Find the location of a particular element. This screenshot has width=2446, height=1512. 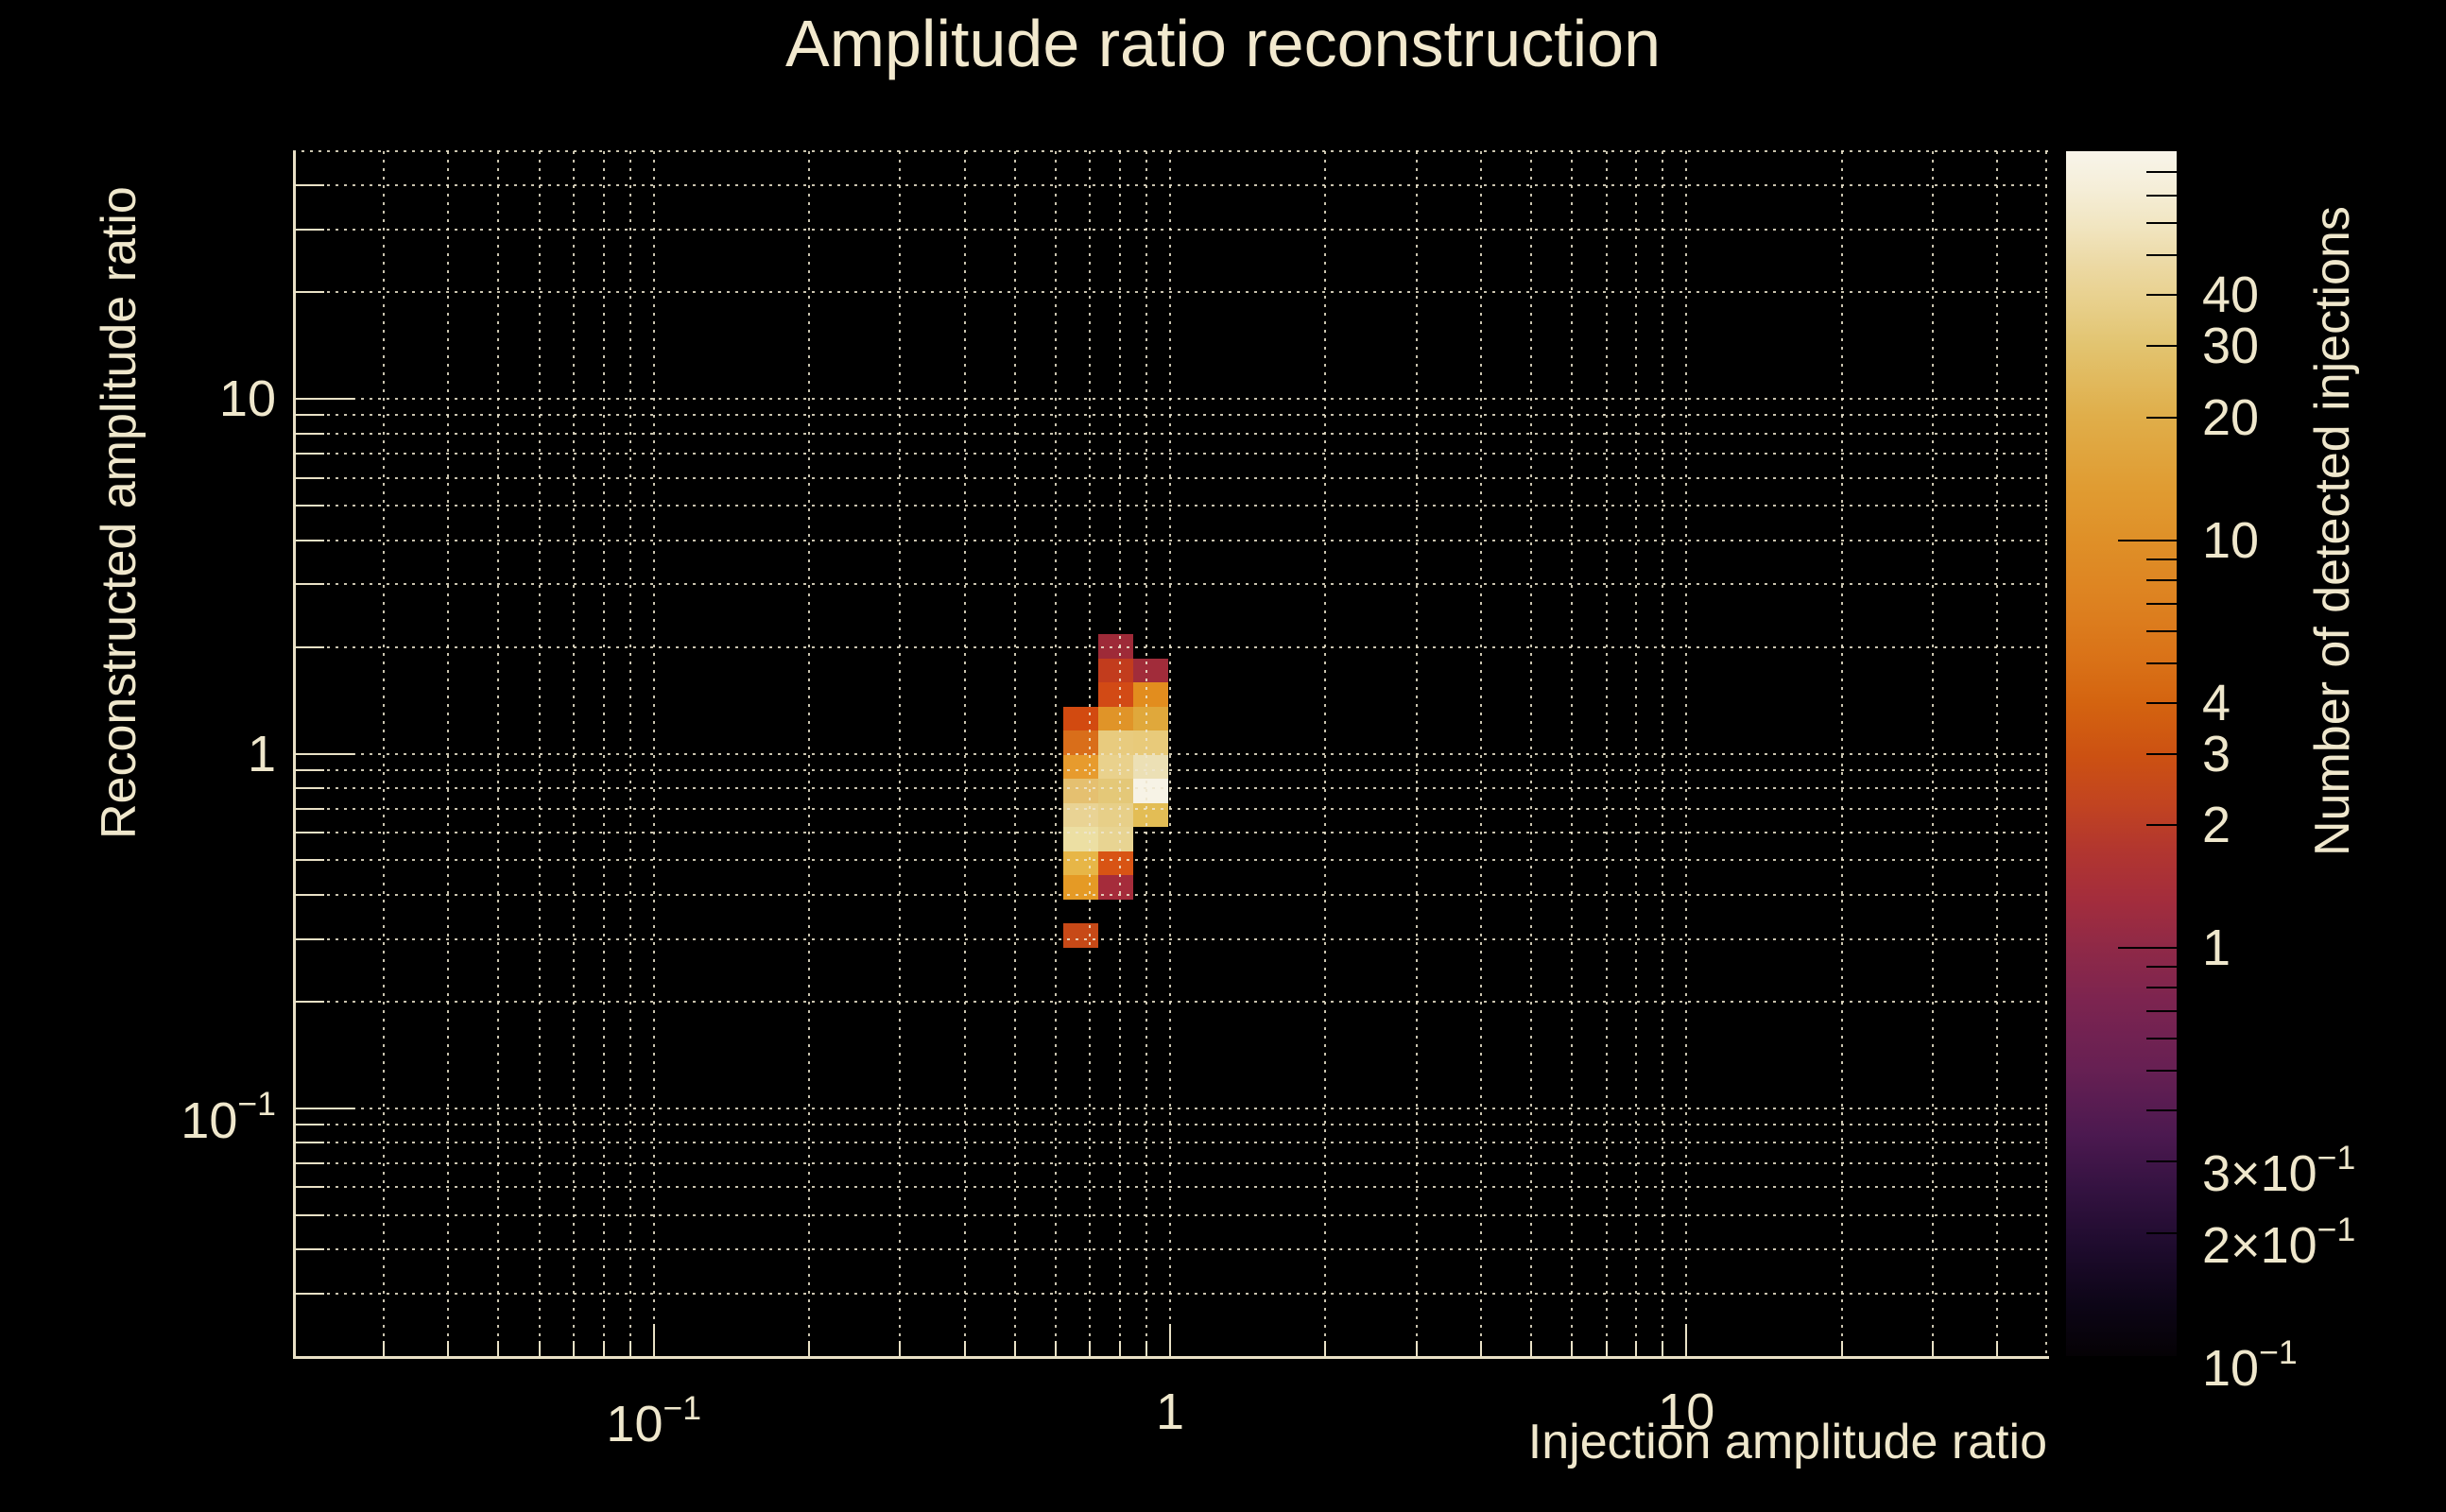

y-tick-label: 10 is located at coordinates (247, 399).